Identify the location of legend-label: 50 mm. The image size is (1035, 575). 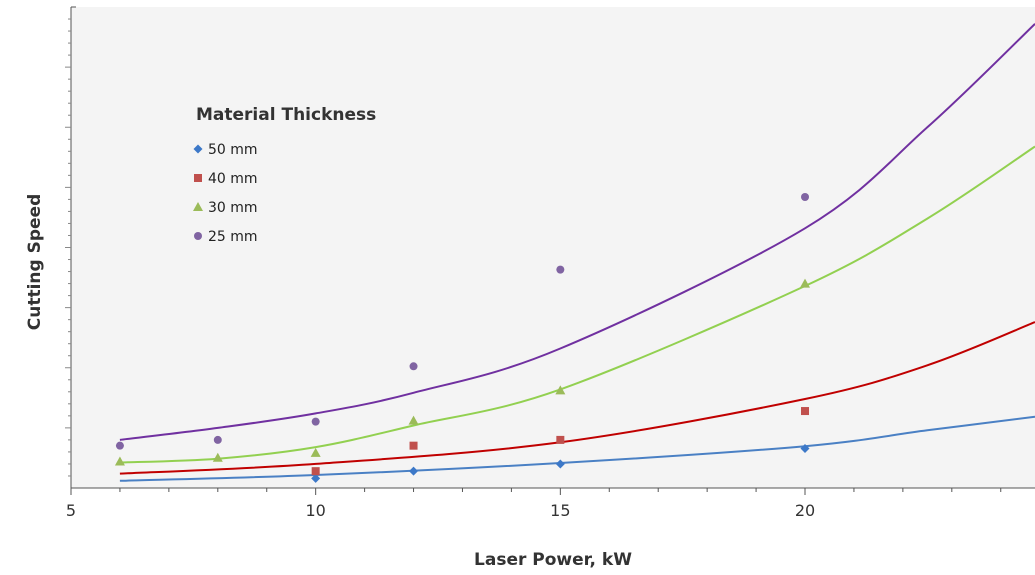
(233, 150).